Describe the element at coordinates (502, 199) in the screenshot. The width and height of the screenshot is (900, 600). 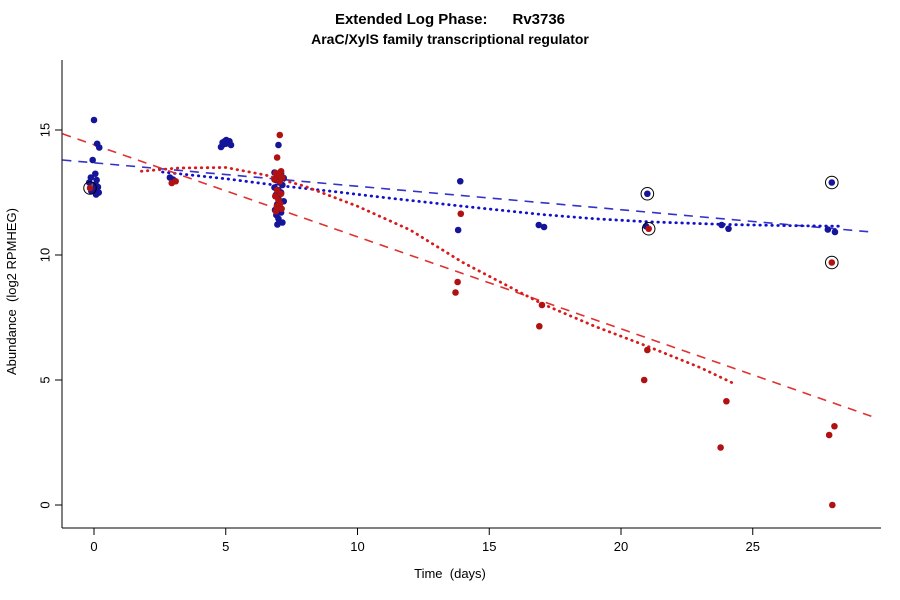
I see `blue-smooth-dotted-trend-line` at that location.